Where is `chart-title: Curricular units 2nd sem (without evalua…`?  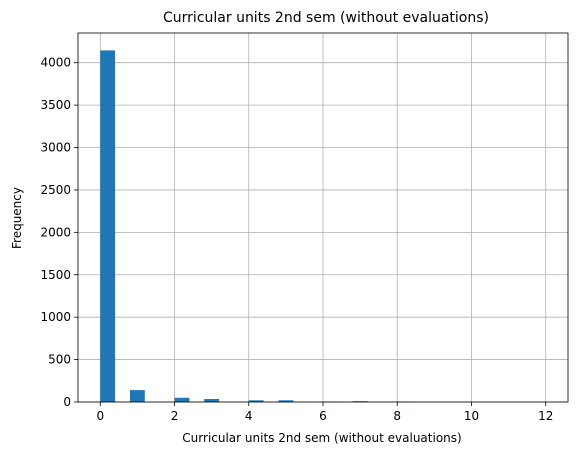
chart-title: Curricular units 2nd sem (without evalua… is located at coordinates (326, 18).